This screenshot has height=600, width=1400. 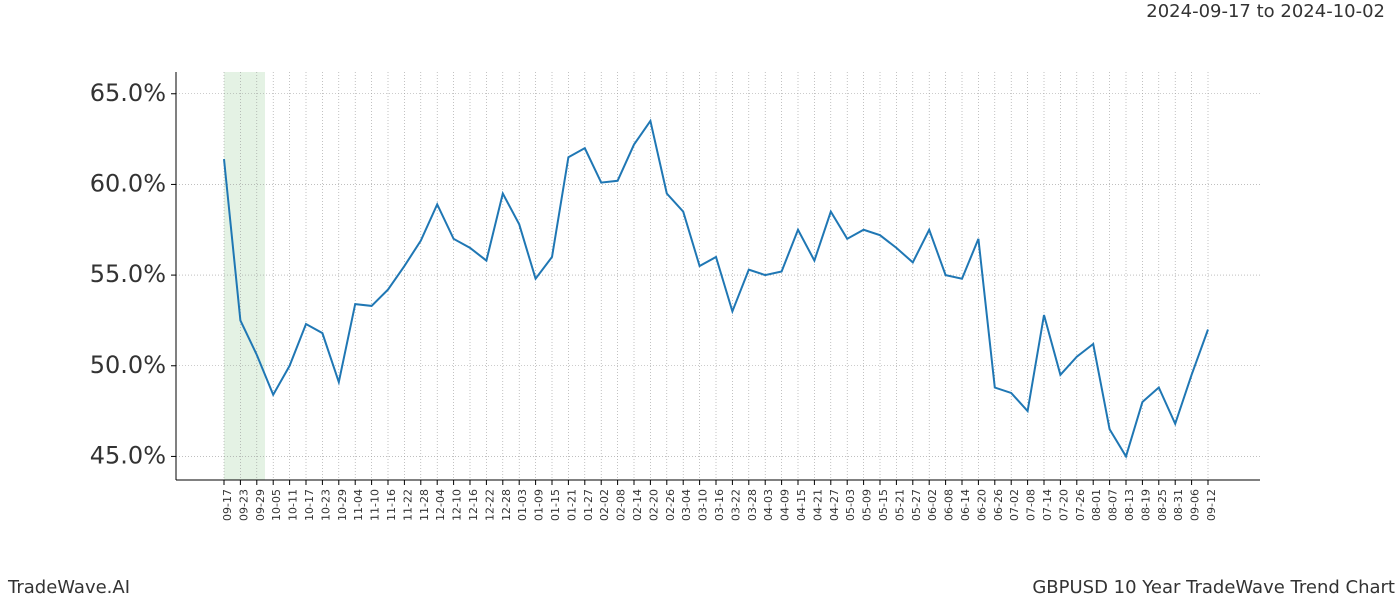 I want to click on x-tick-label: 09-06, so click(x=1195, y=505).